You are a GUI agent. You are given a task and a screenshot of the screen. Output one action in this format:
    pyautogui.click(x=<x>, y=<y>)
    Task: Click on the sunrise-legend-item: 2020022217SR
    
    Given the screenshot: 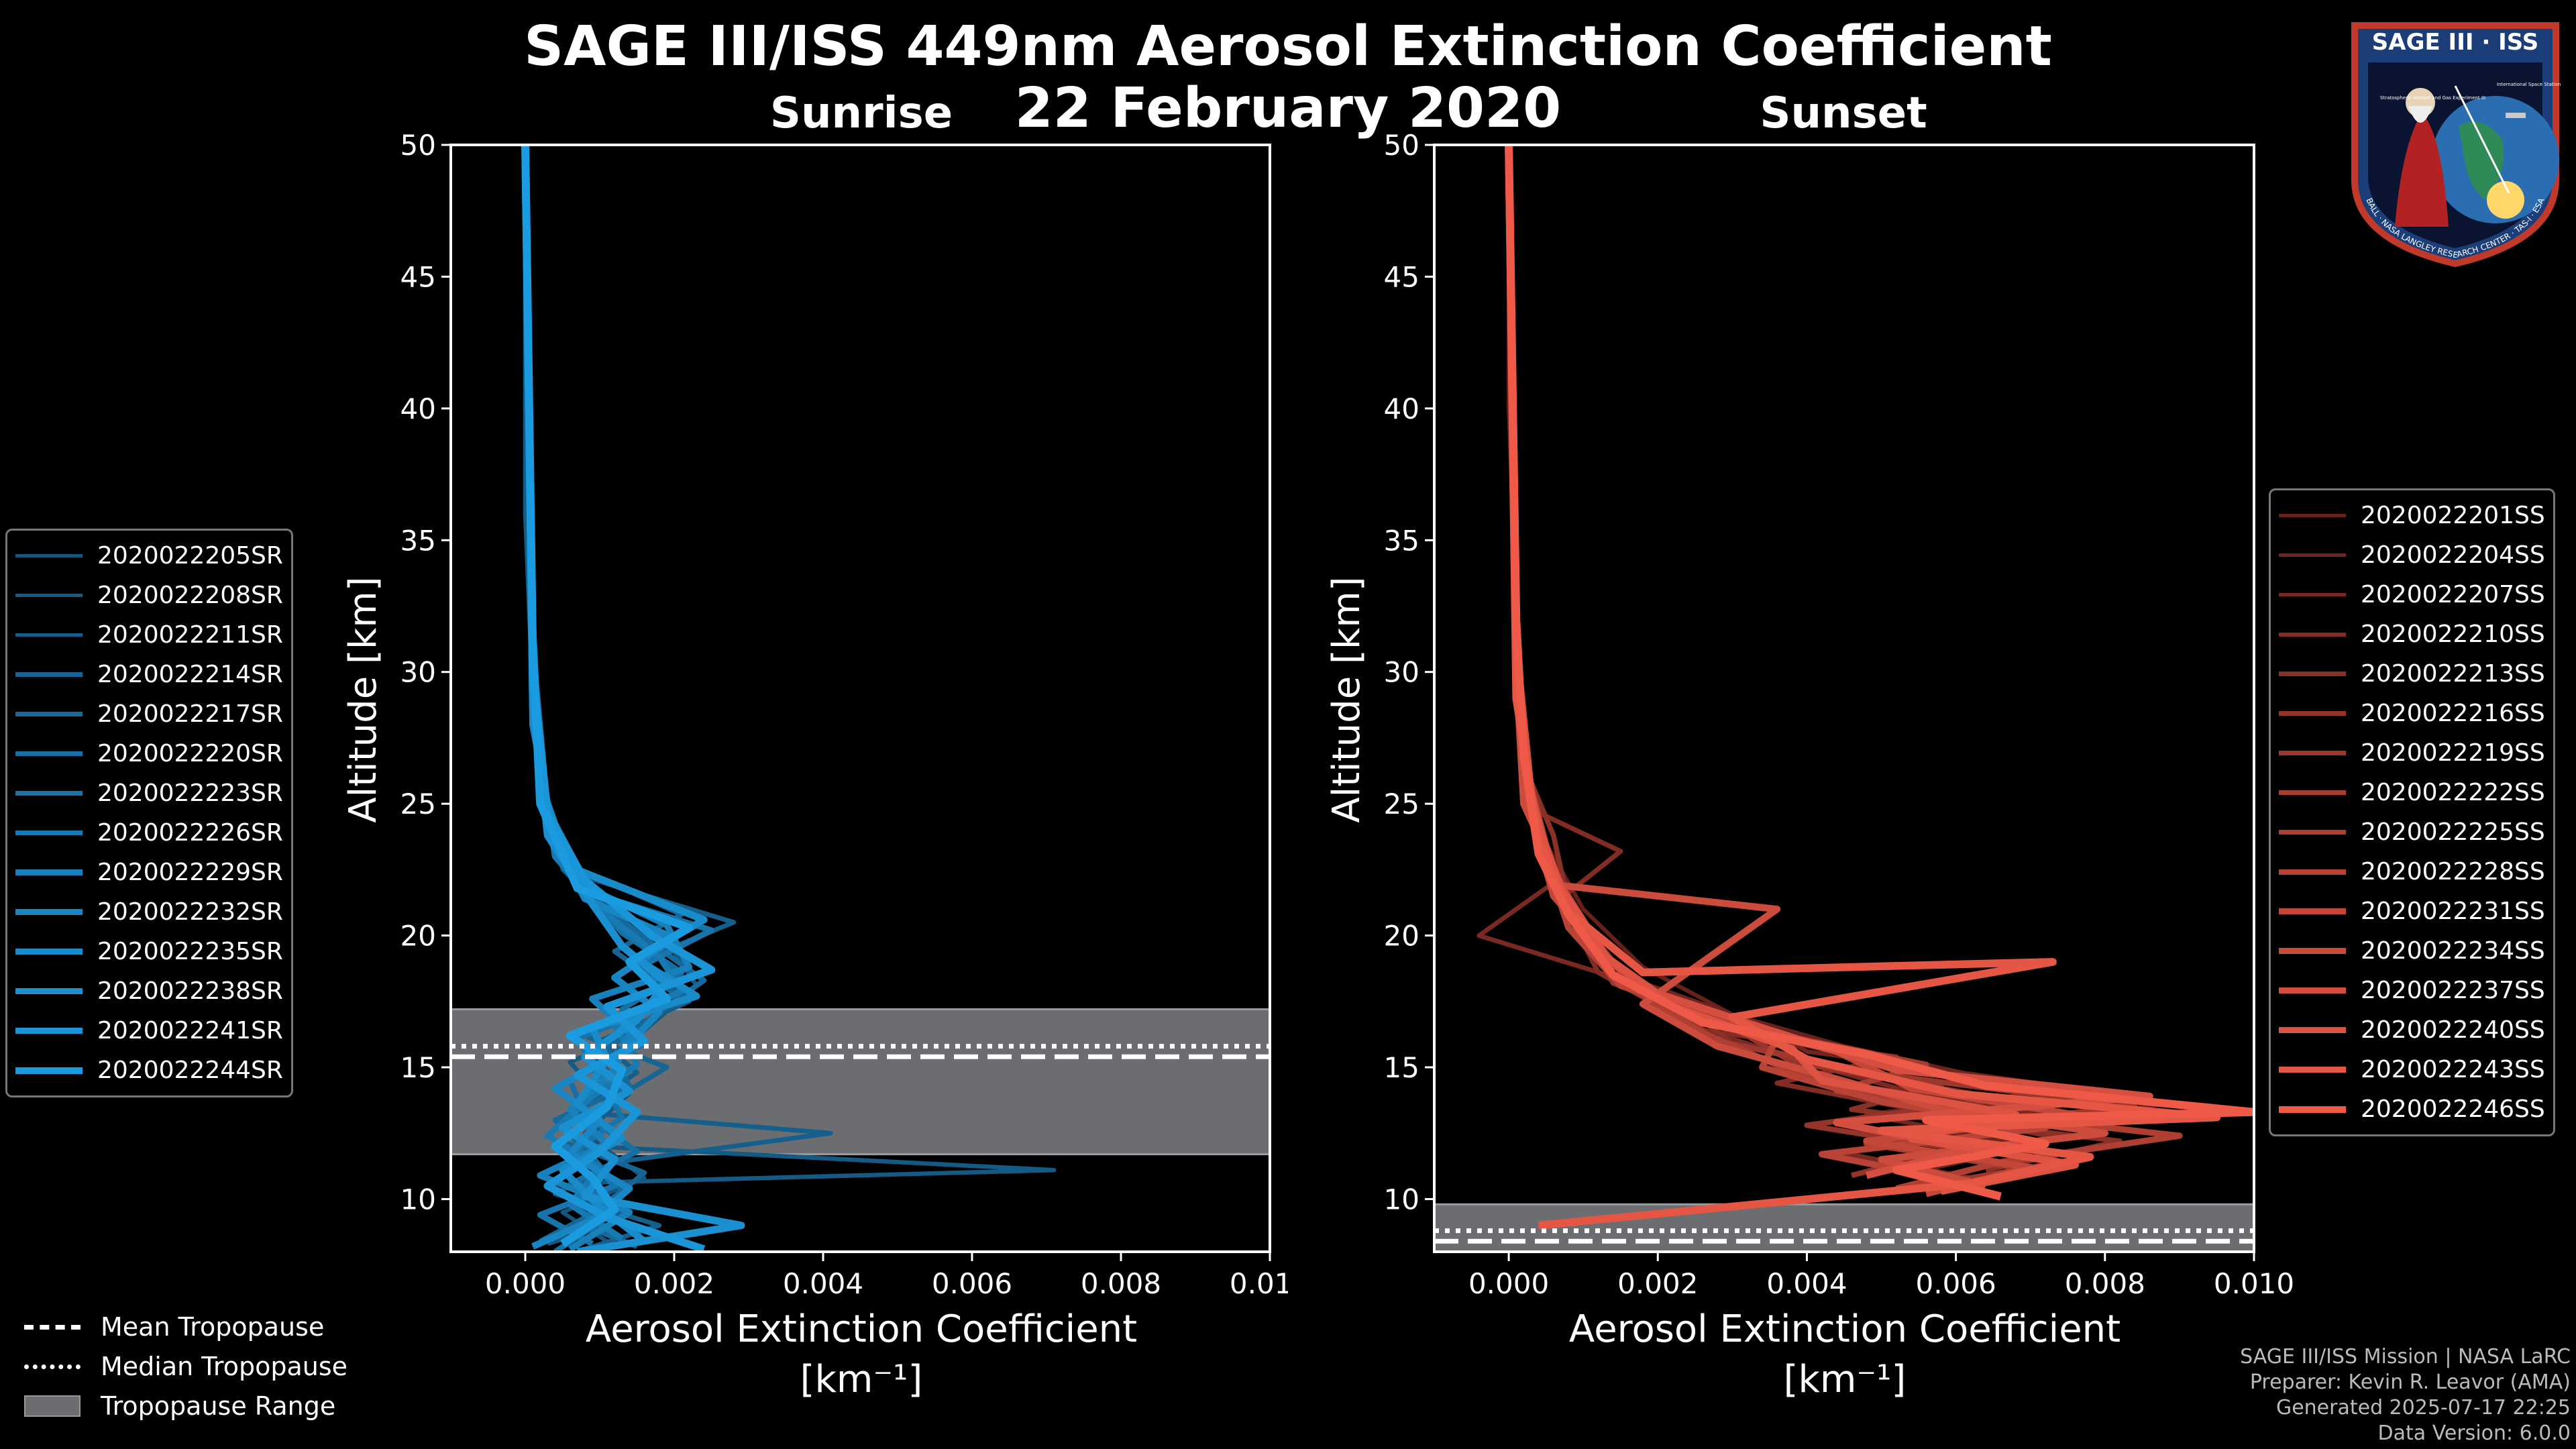 What is the action you would take?
    pyautogui.click(x=149, y=714)
    